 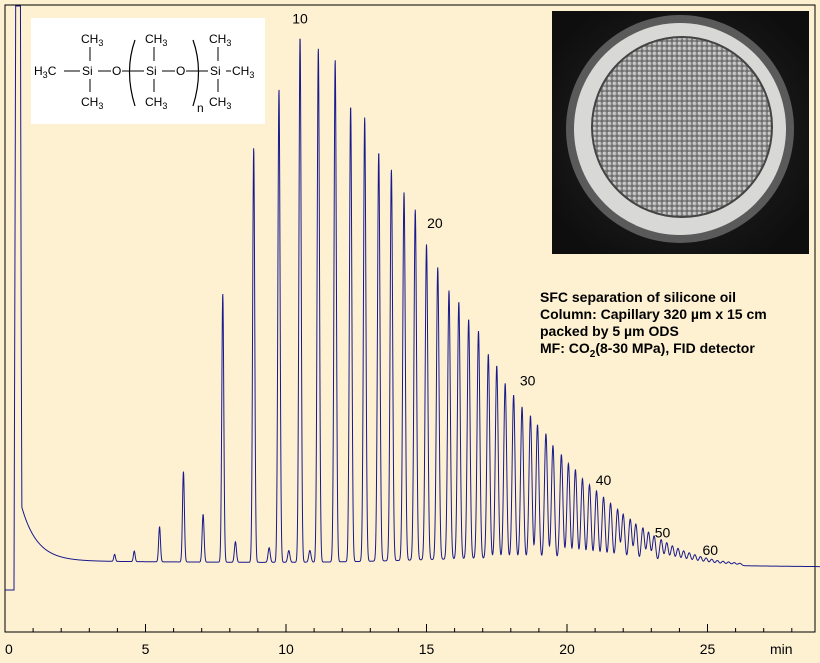 I want to click on struct-ch3-right: CH3, so click(x=243, y=72).